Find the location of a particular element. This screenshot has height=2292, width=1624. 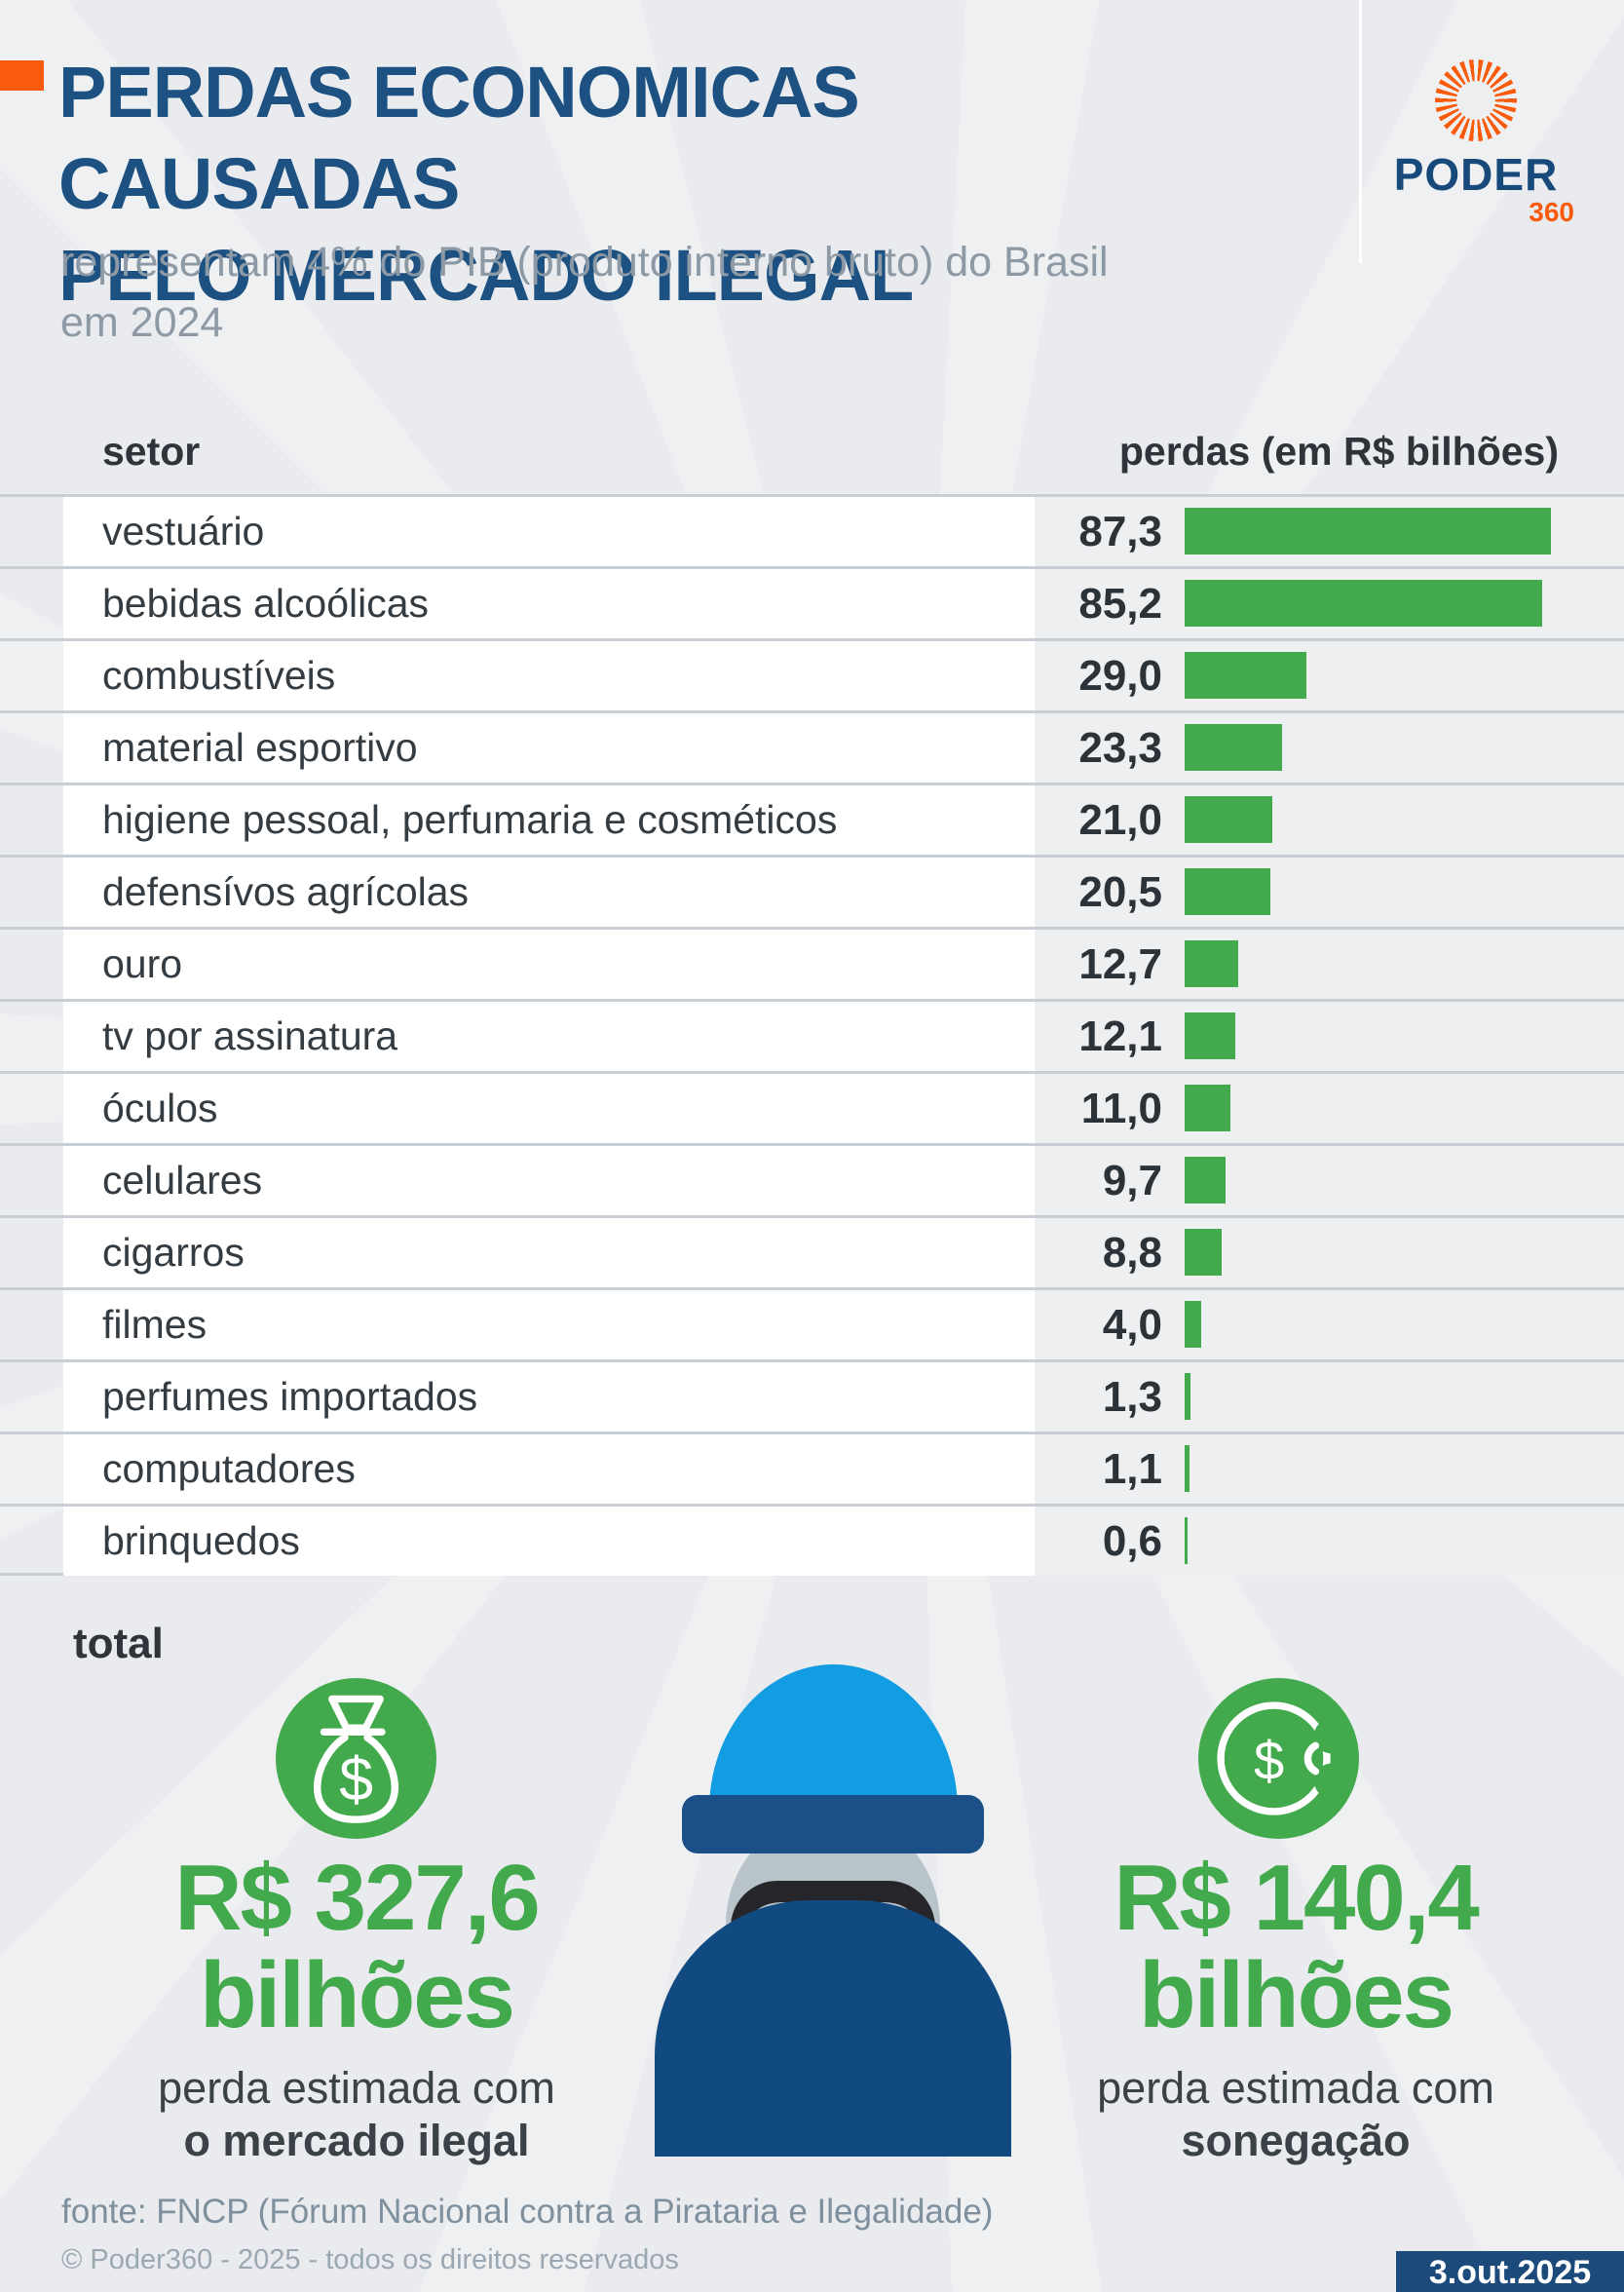

total-mercado-ilegal-desc: perda estimada com o mercado ilegal is located at coordinates (357, 2114).